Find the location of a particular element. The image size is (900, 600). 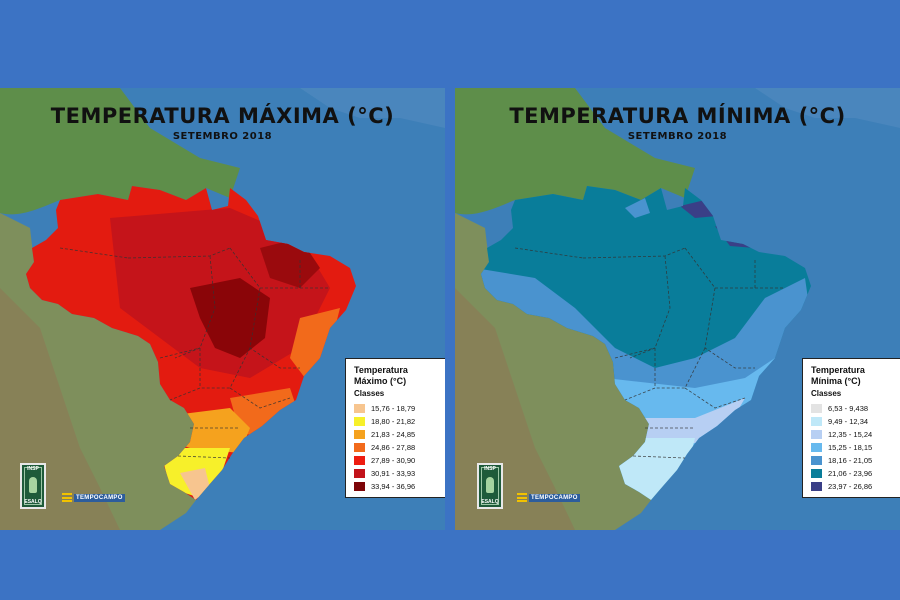

legend-row: 18,16 - 21,05 is located at coordinates (854, 460).